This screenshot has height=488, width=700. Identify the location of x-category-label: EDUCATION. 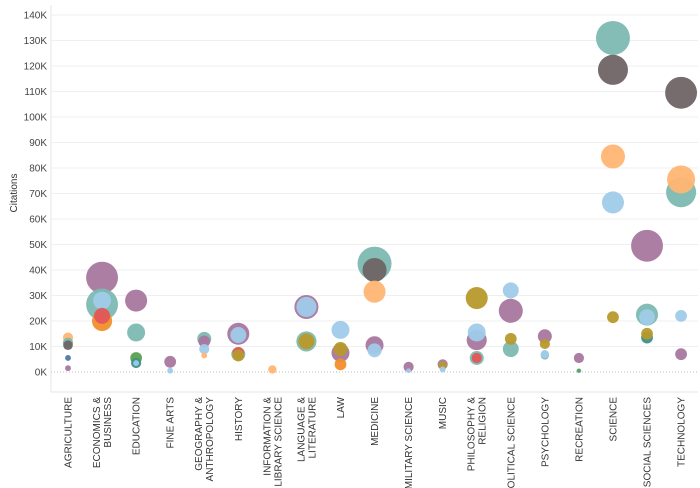
(137, 426).